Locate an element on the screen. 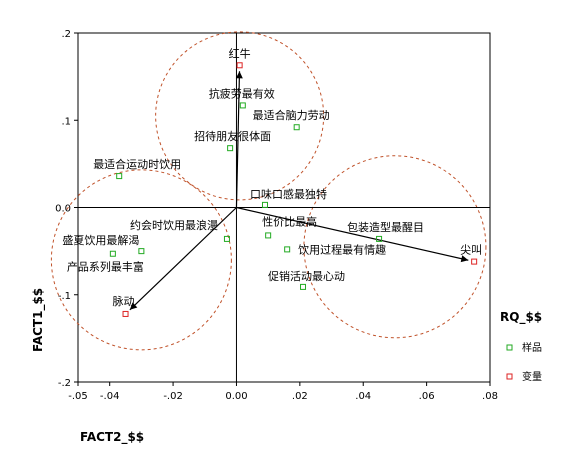 This screenshot has height=463, width=575. x-tick-label: -.05 is located at coordinates (78, 396).